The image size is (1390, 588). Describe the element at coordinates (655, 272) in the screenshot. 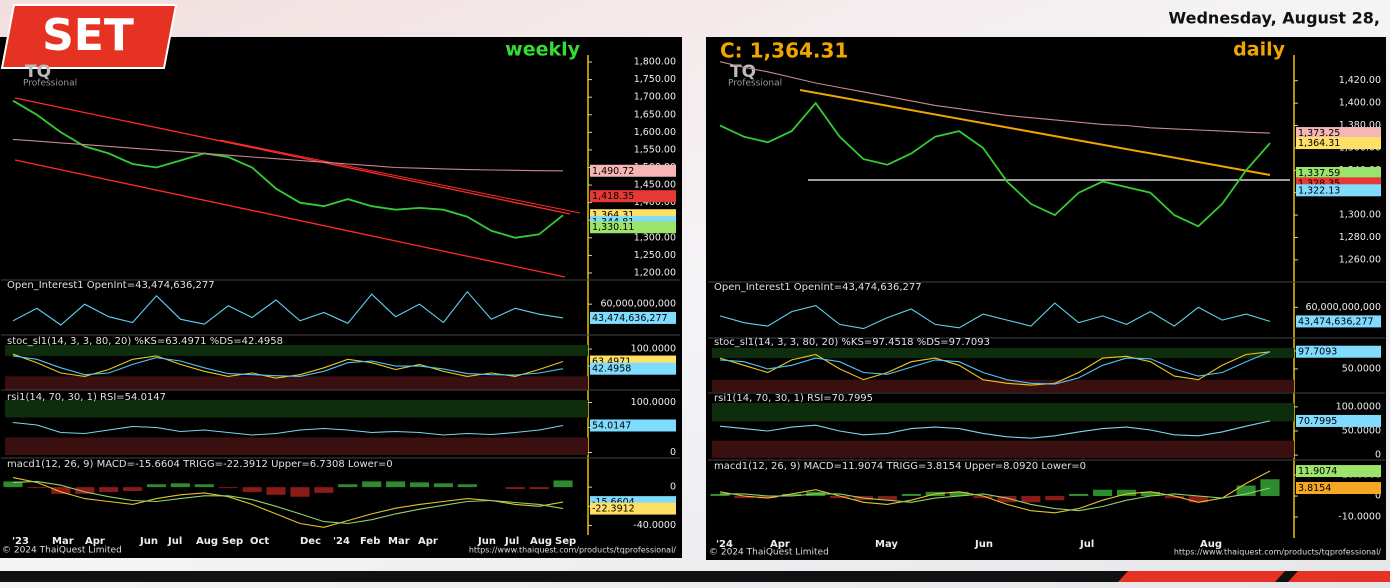

I see `y-tick-label: 1,200.00` at that location.